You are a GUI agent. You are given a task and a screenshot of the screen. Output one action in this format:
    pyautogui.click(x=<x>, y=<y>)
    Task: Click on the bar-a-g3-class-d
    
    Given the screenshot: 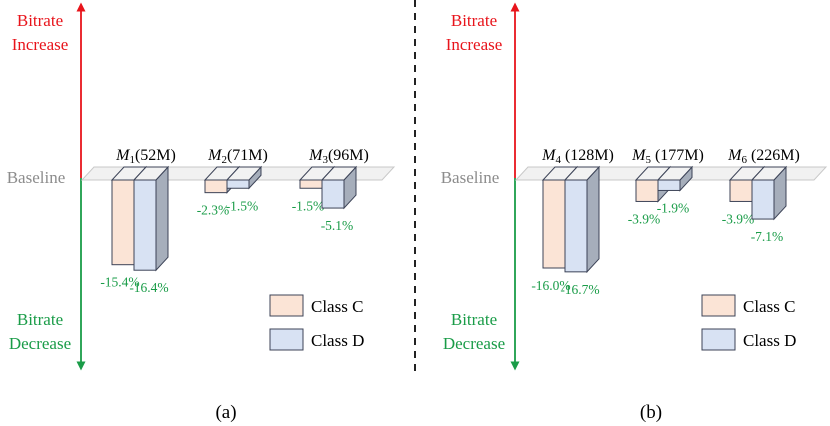 What is the action you would take?
    pyautogui.click(x=339, y=187)
    